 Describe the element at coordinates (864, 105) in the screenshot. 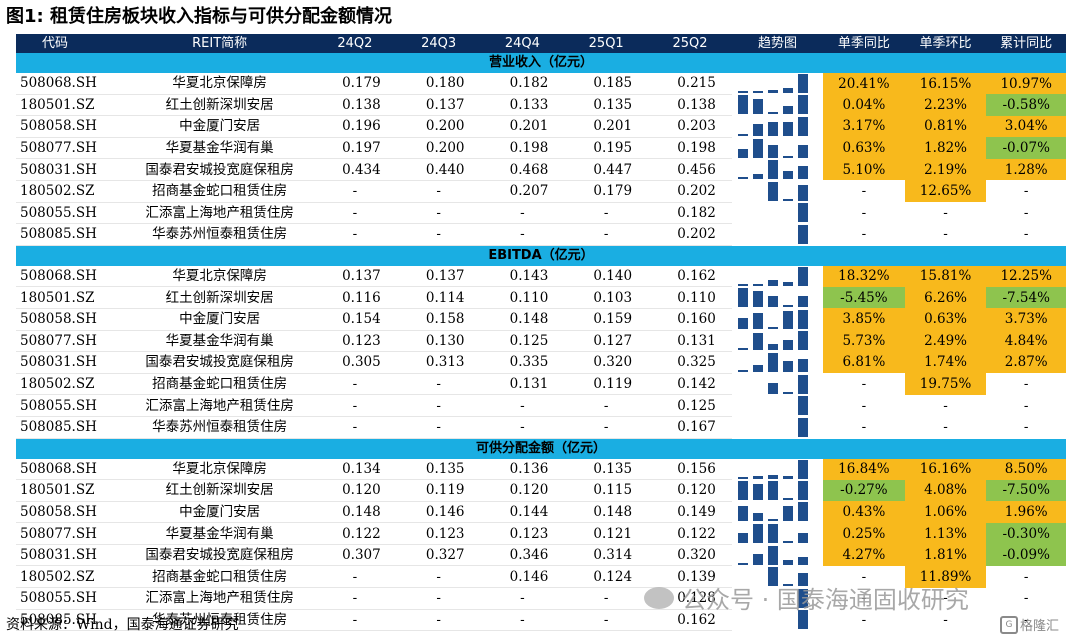

I see `cell-yoy: 0.04%` at that location.